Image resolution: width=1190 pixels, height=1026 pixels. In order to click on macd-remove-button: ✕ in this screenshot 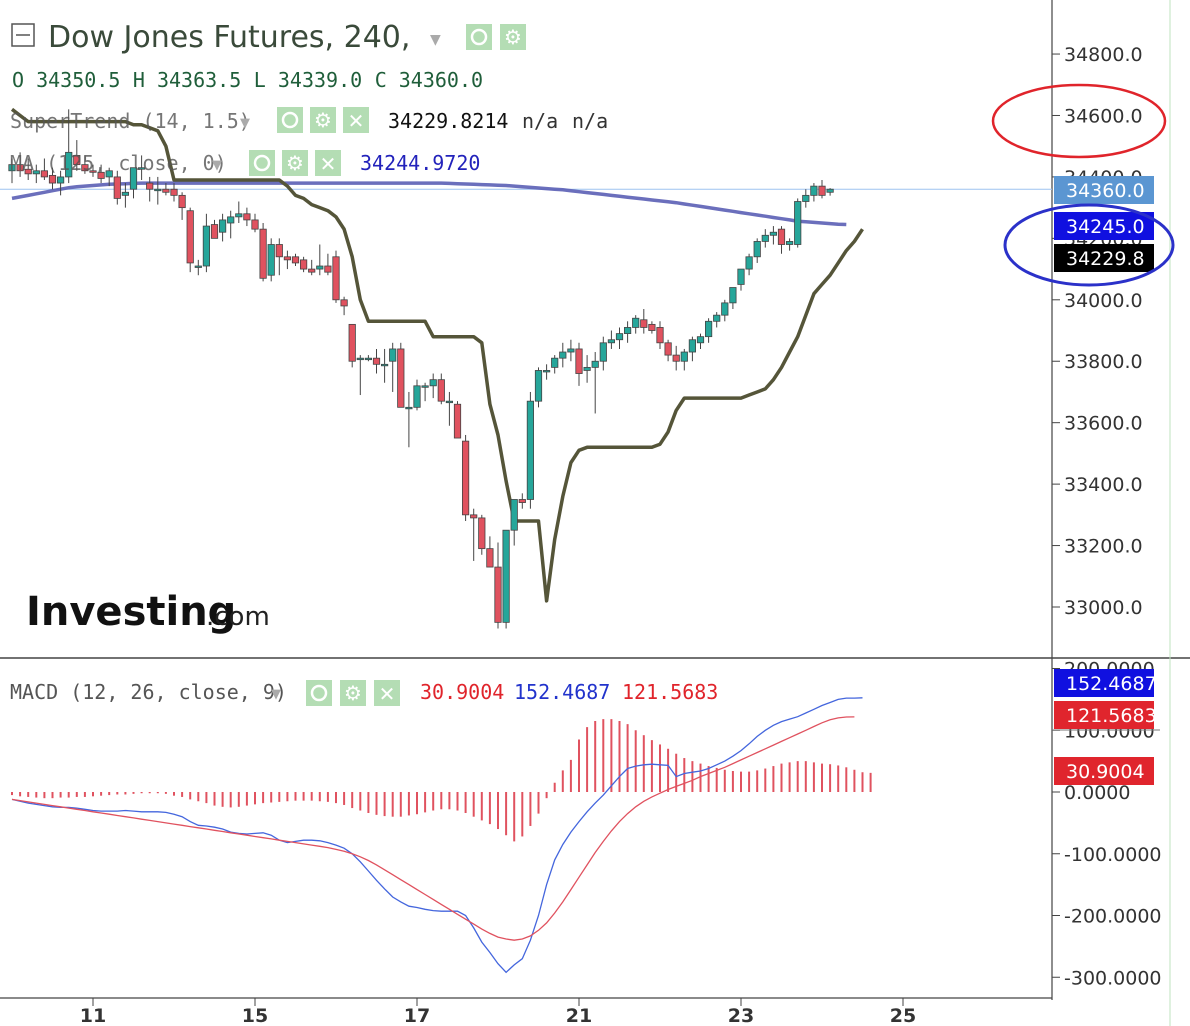, I will do `click(387, 693)`.